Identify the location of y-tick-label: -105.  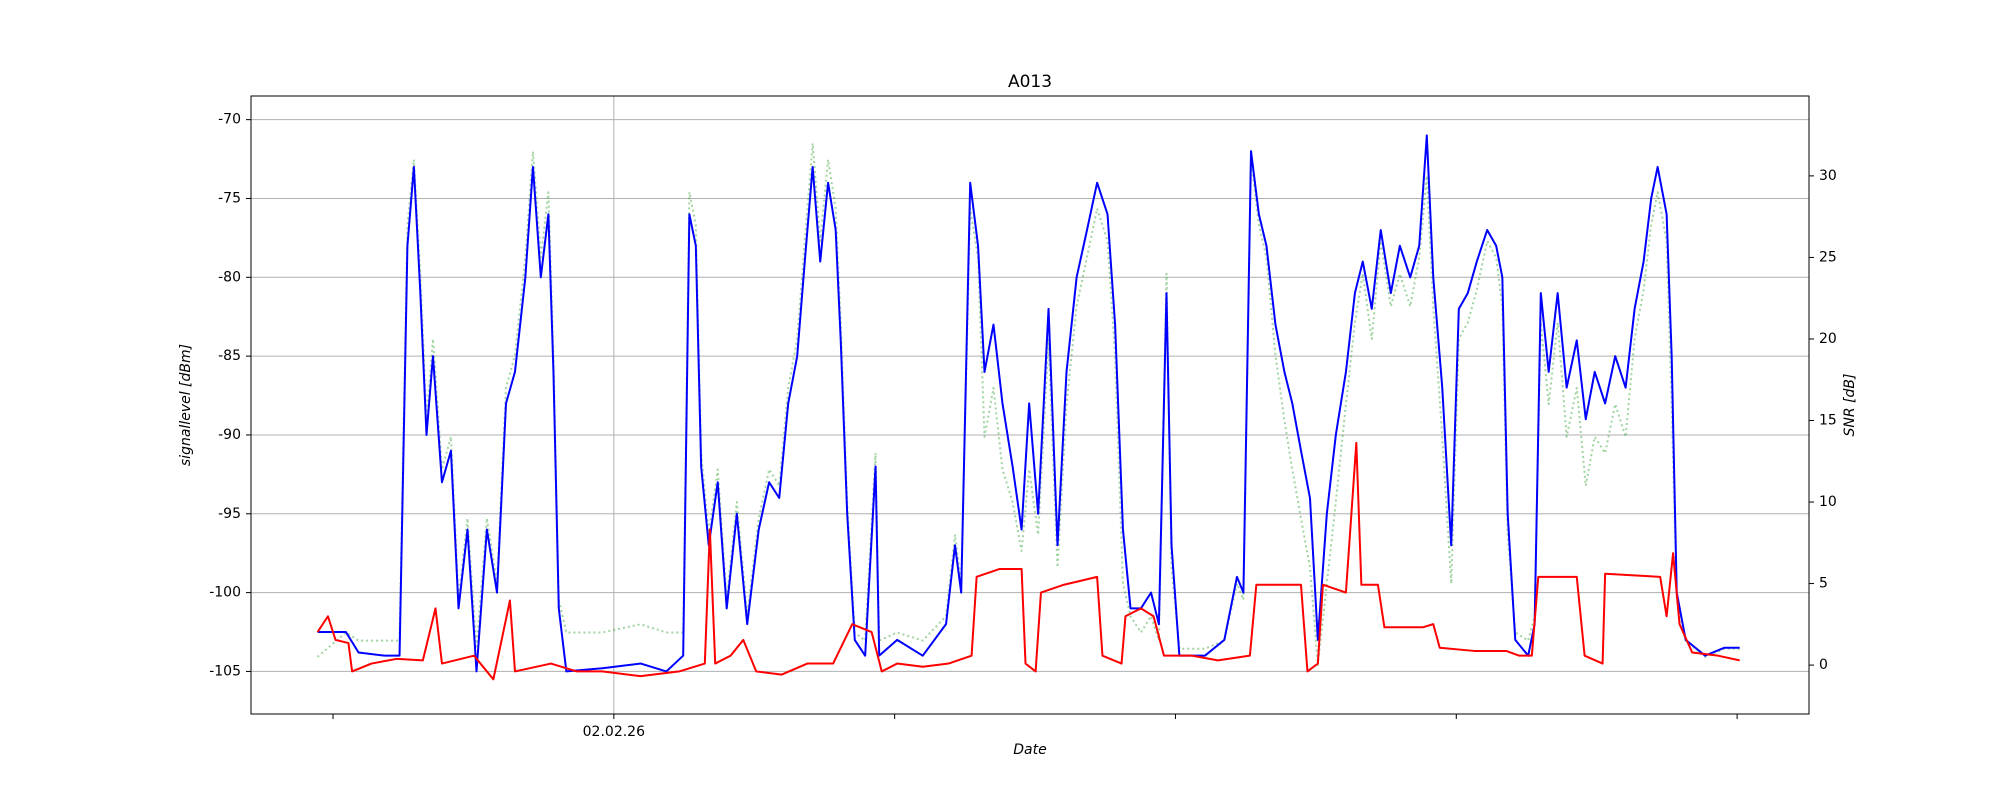
(225, 671).